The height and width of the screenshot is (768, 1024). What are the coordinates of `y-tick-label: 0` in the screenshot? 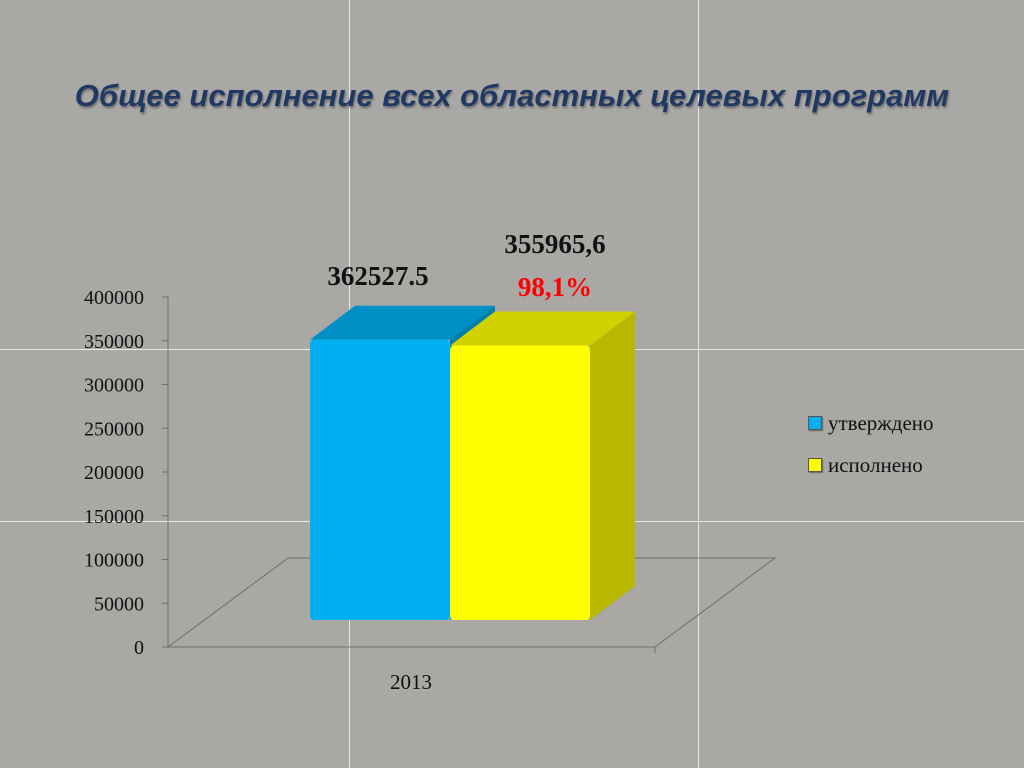 It's located at (139, 648).